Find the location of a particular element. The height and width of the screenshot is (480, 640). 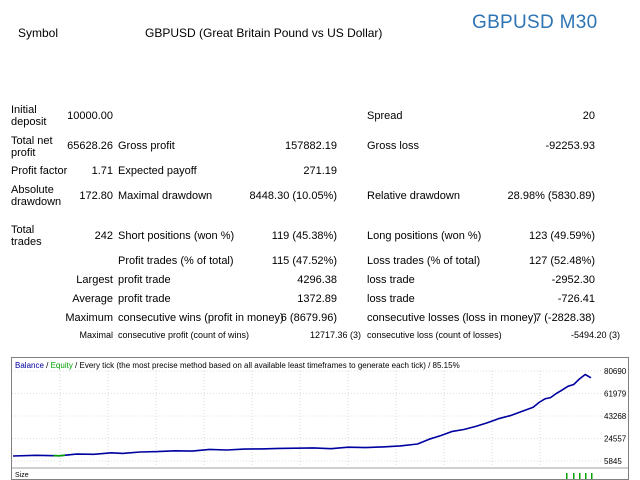

initial-deposit-value: 10000.00 is located at coordinates (90, 116).